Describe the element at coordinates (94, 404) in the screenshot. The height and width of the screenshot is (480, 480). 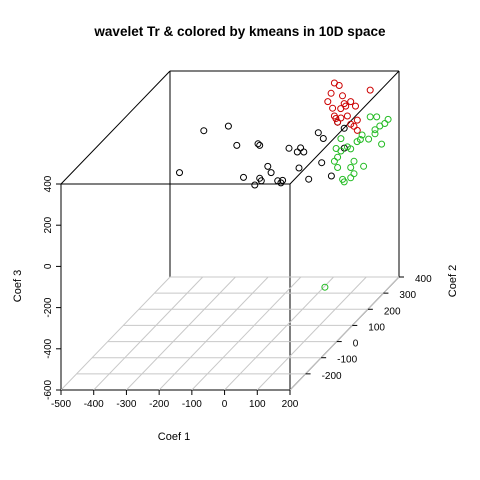
I see `x-tick-label: -400` at that location.